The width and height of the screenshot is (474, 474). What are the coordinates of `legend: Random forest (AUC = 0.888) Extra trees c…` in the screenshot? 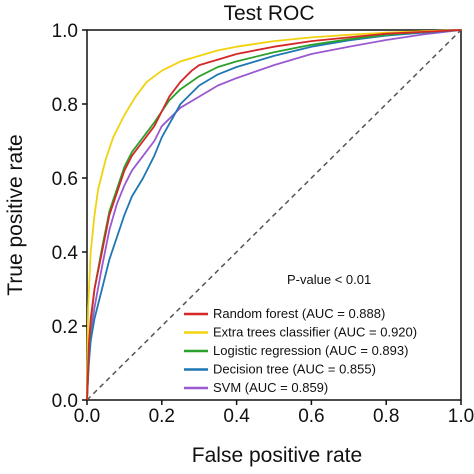 It's located at (300, 350).